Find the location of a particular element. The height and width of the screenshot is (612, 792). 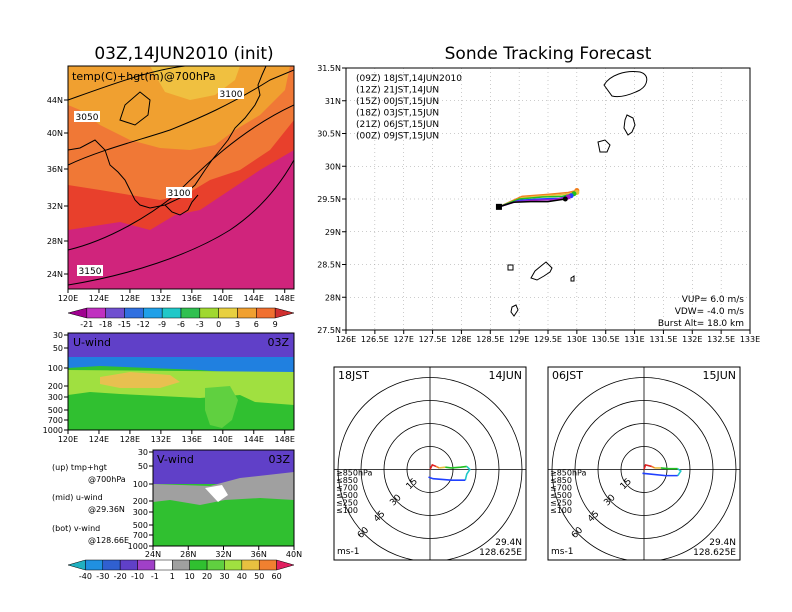

tick-label: 132E is located at coordinates (161, 298).